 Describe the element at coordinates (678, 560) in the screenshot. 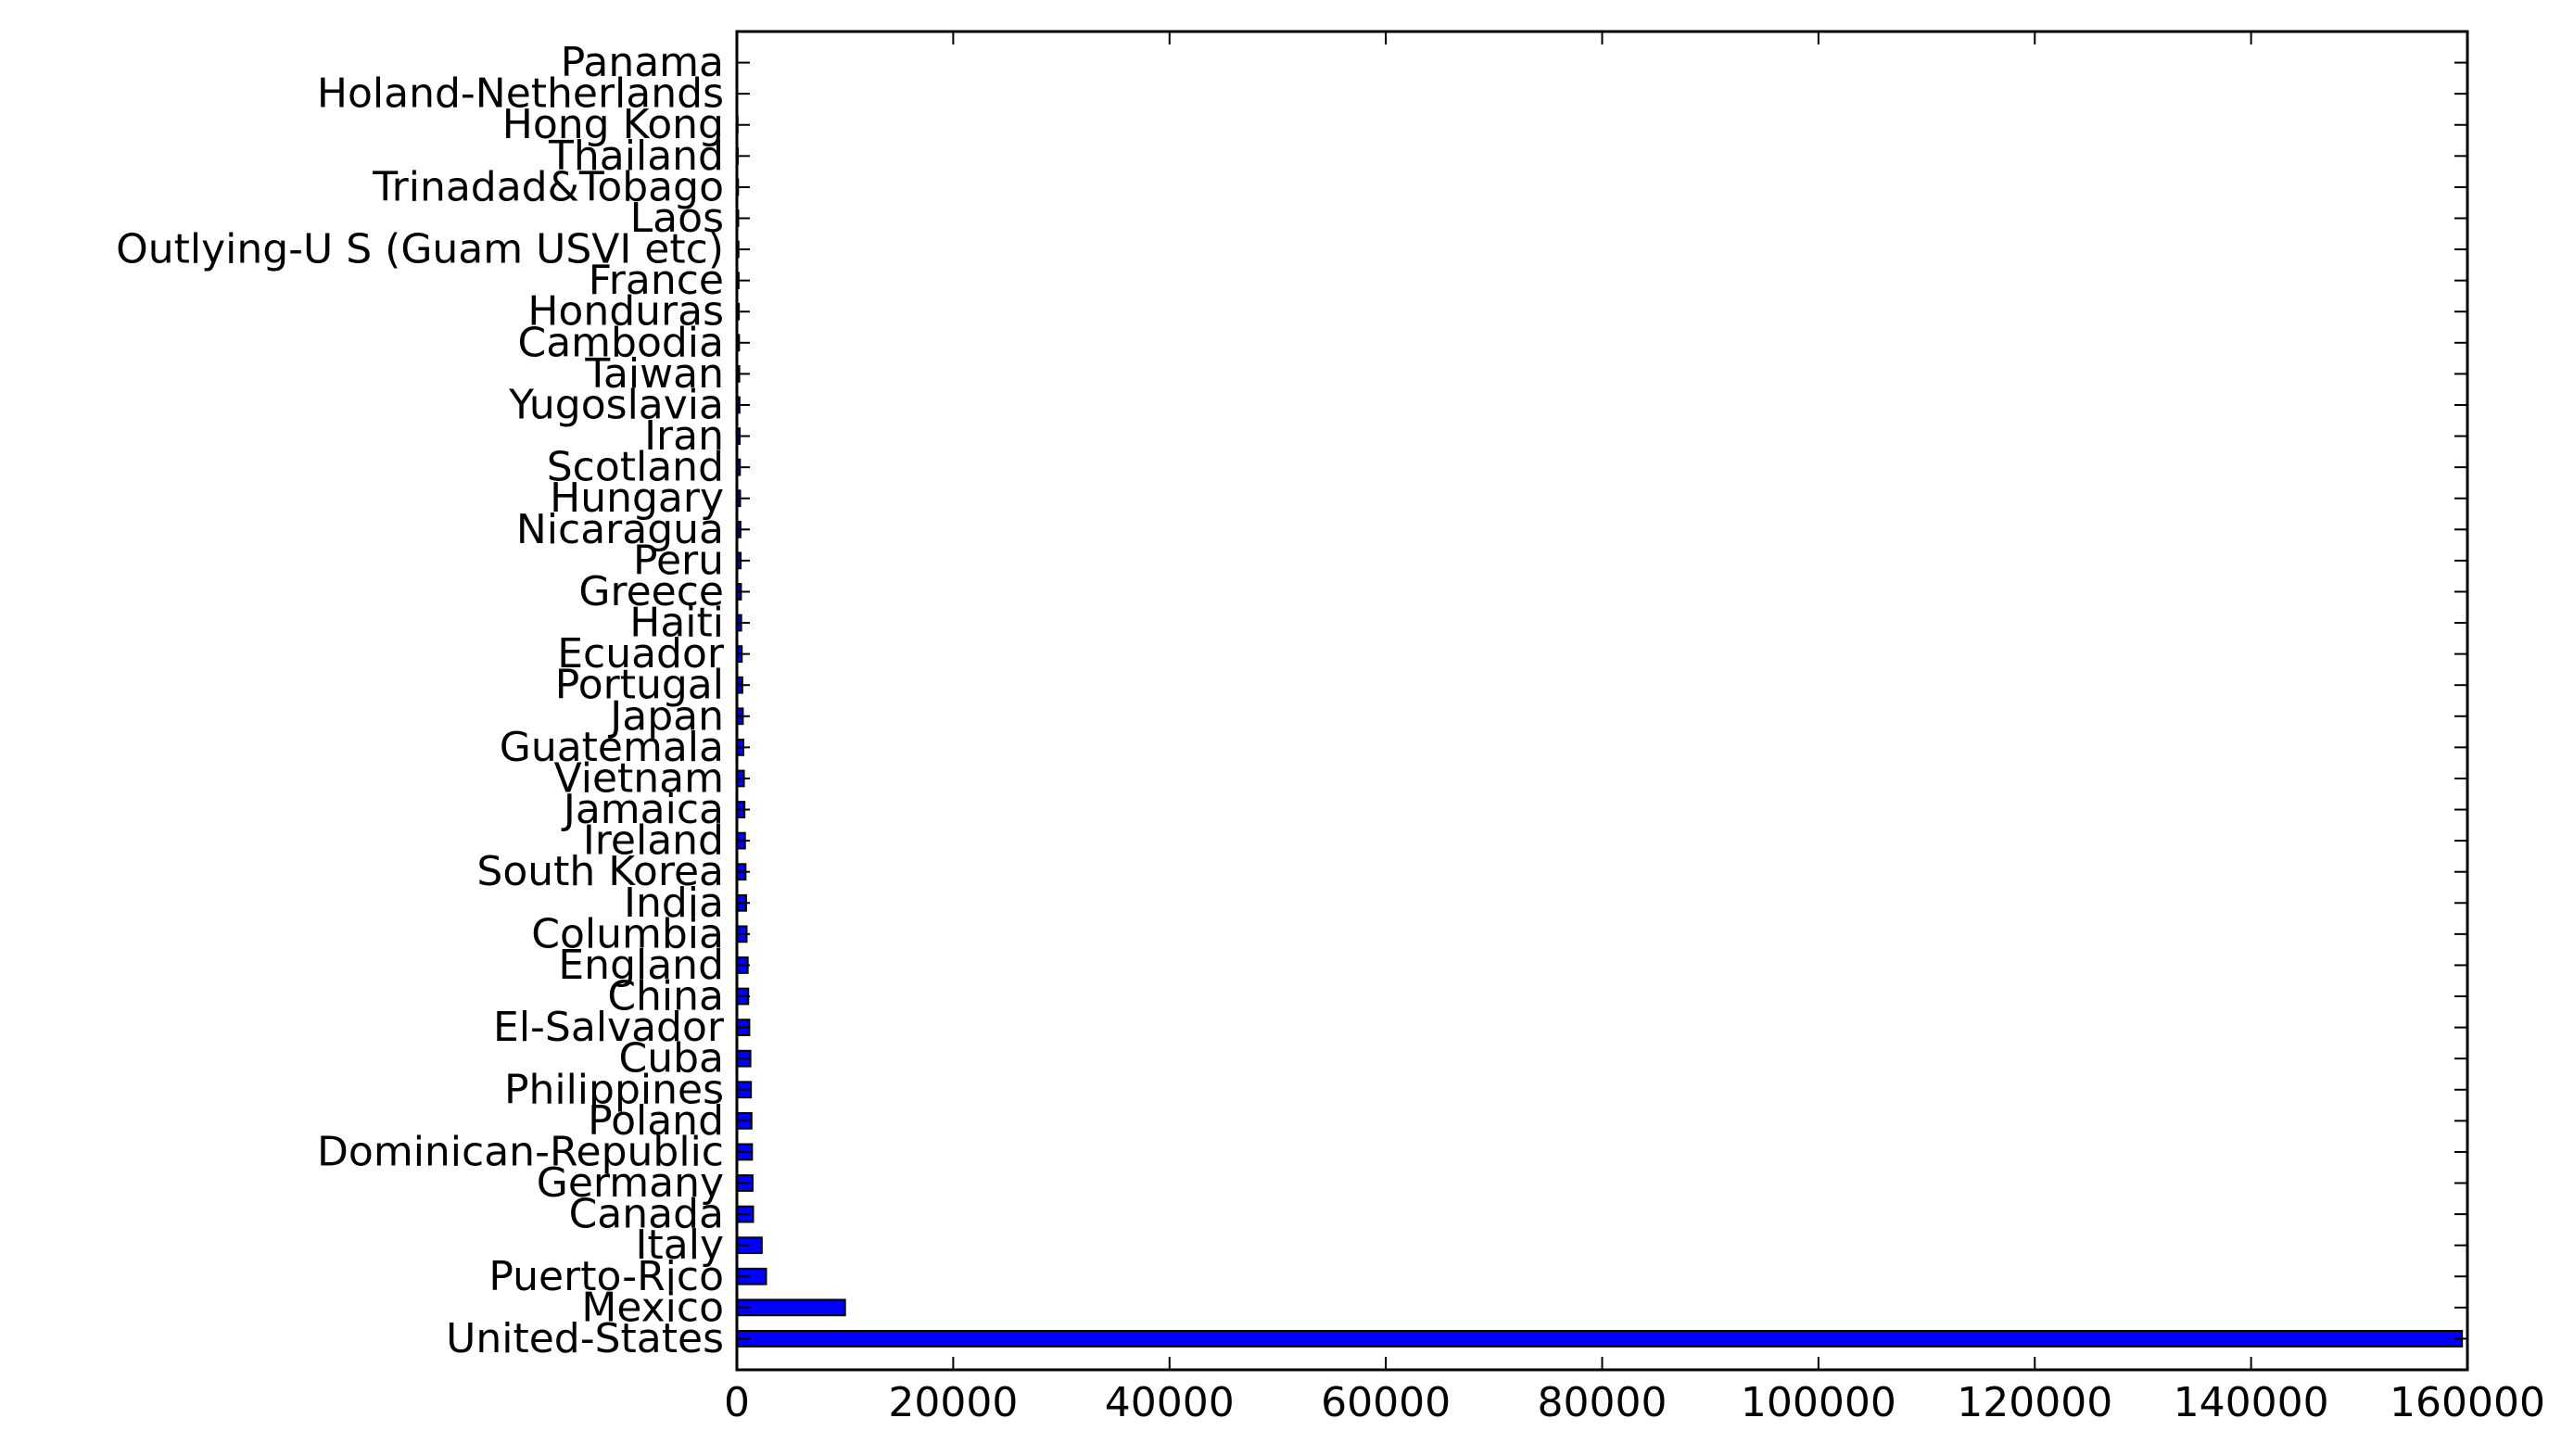

I see `y-tick-label-peru: Peru` at that location.